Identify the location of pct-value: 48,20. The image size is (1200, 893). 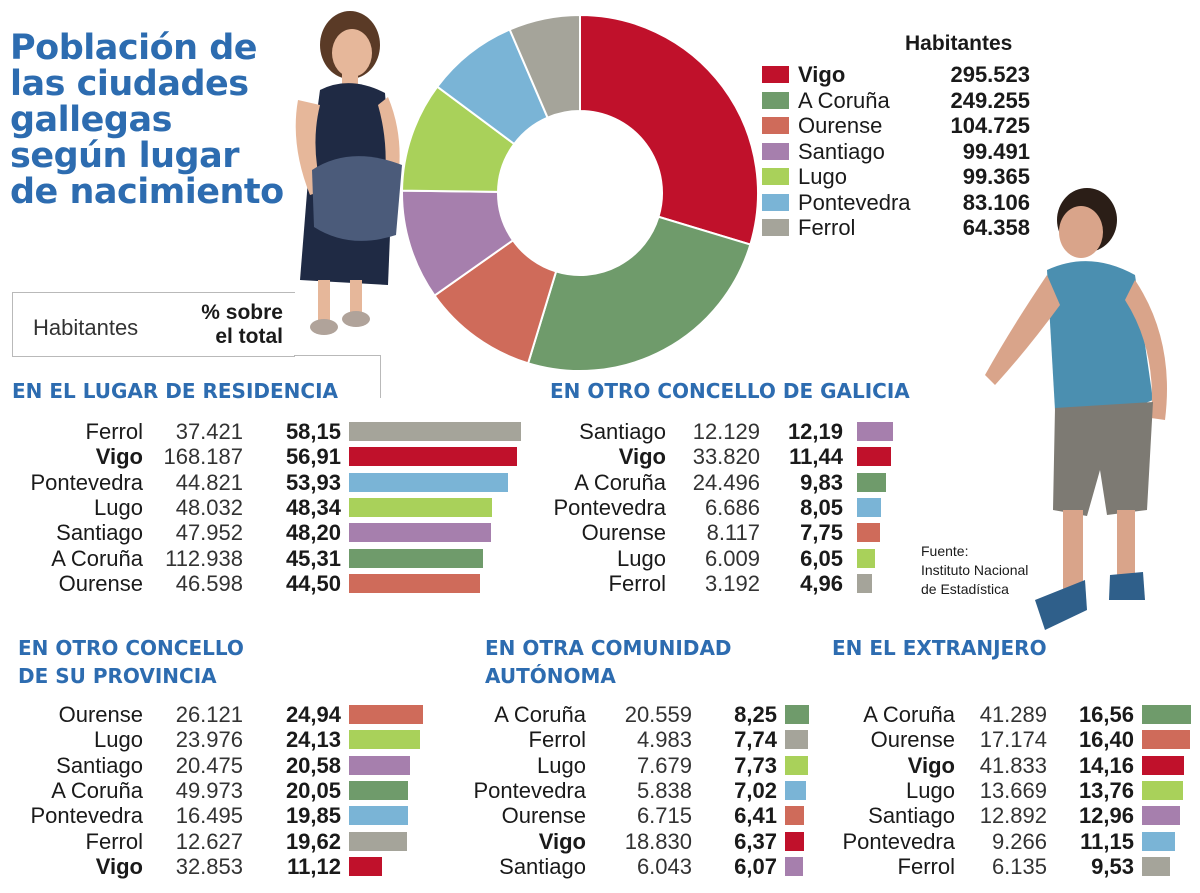
(313, 533).